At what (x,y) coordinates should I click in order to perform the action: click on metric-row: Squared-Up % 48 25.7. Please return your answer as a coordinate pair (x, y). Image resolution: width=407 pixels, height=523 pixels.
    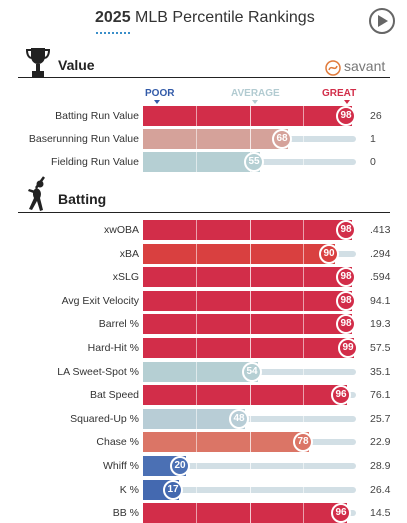
    Looking at the image, I should click on (203, 418).